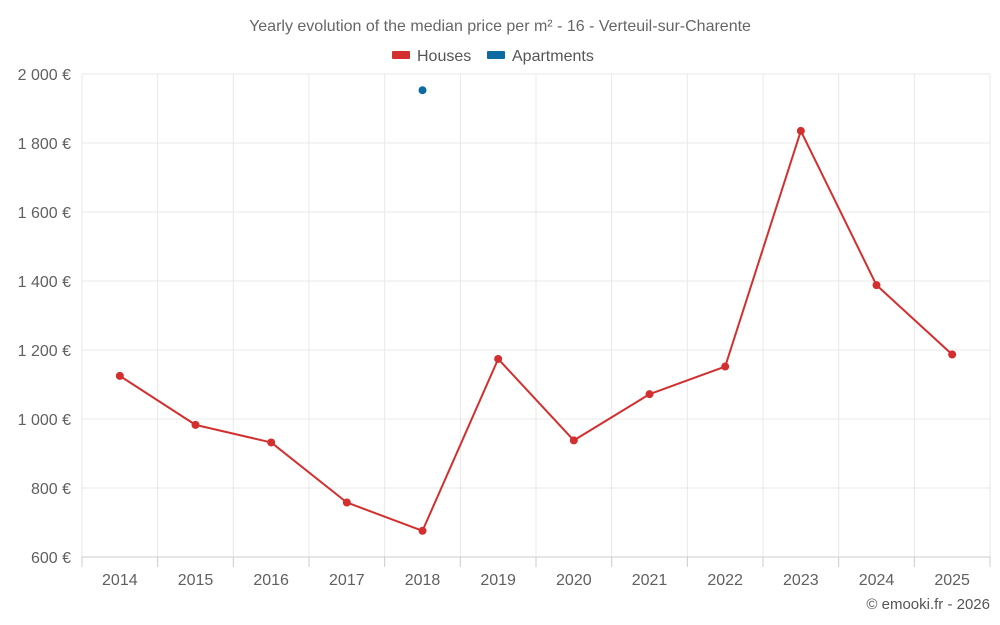 This screenshot has width=1000, height=625. Describe the element at coordinates (44, 282) in the screenshot. I see `y-tick-label: 1 400 €` at that location.